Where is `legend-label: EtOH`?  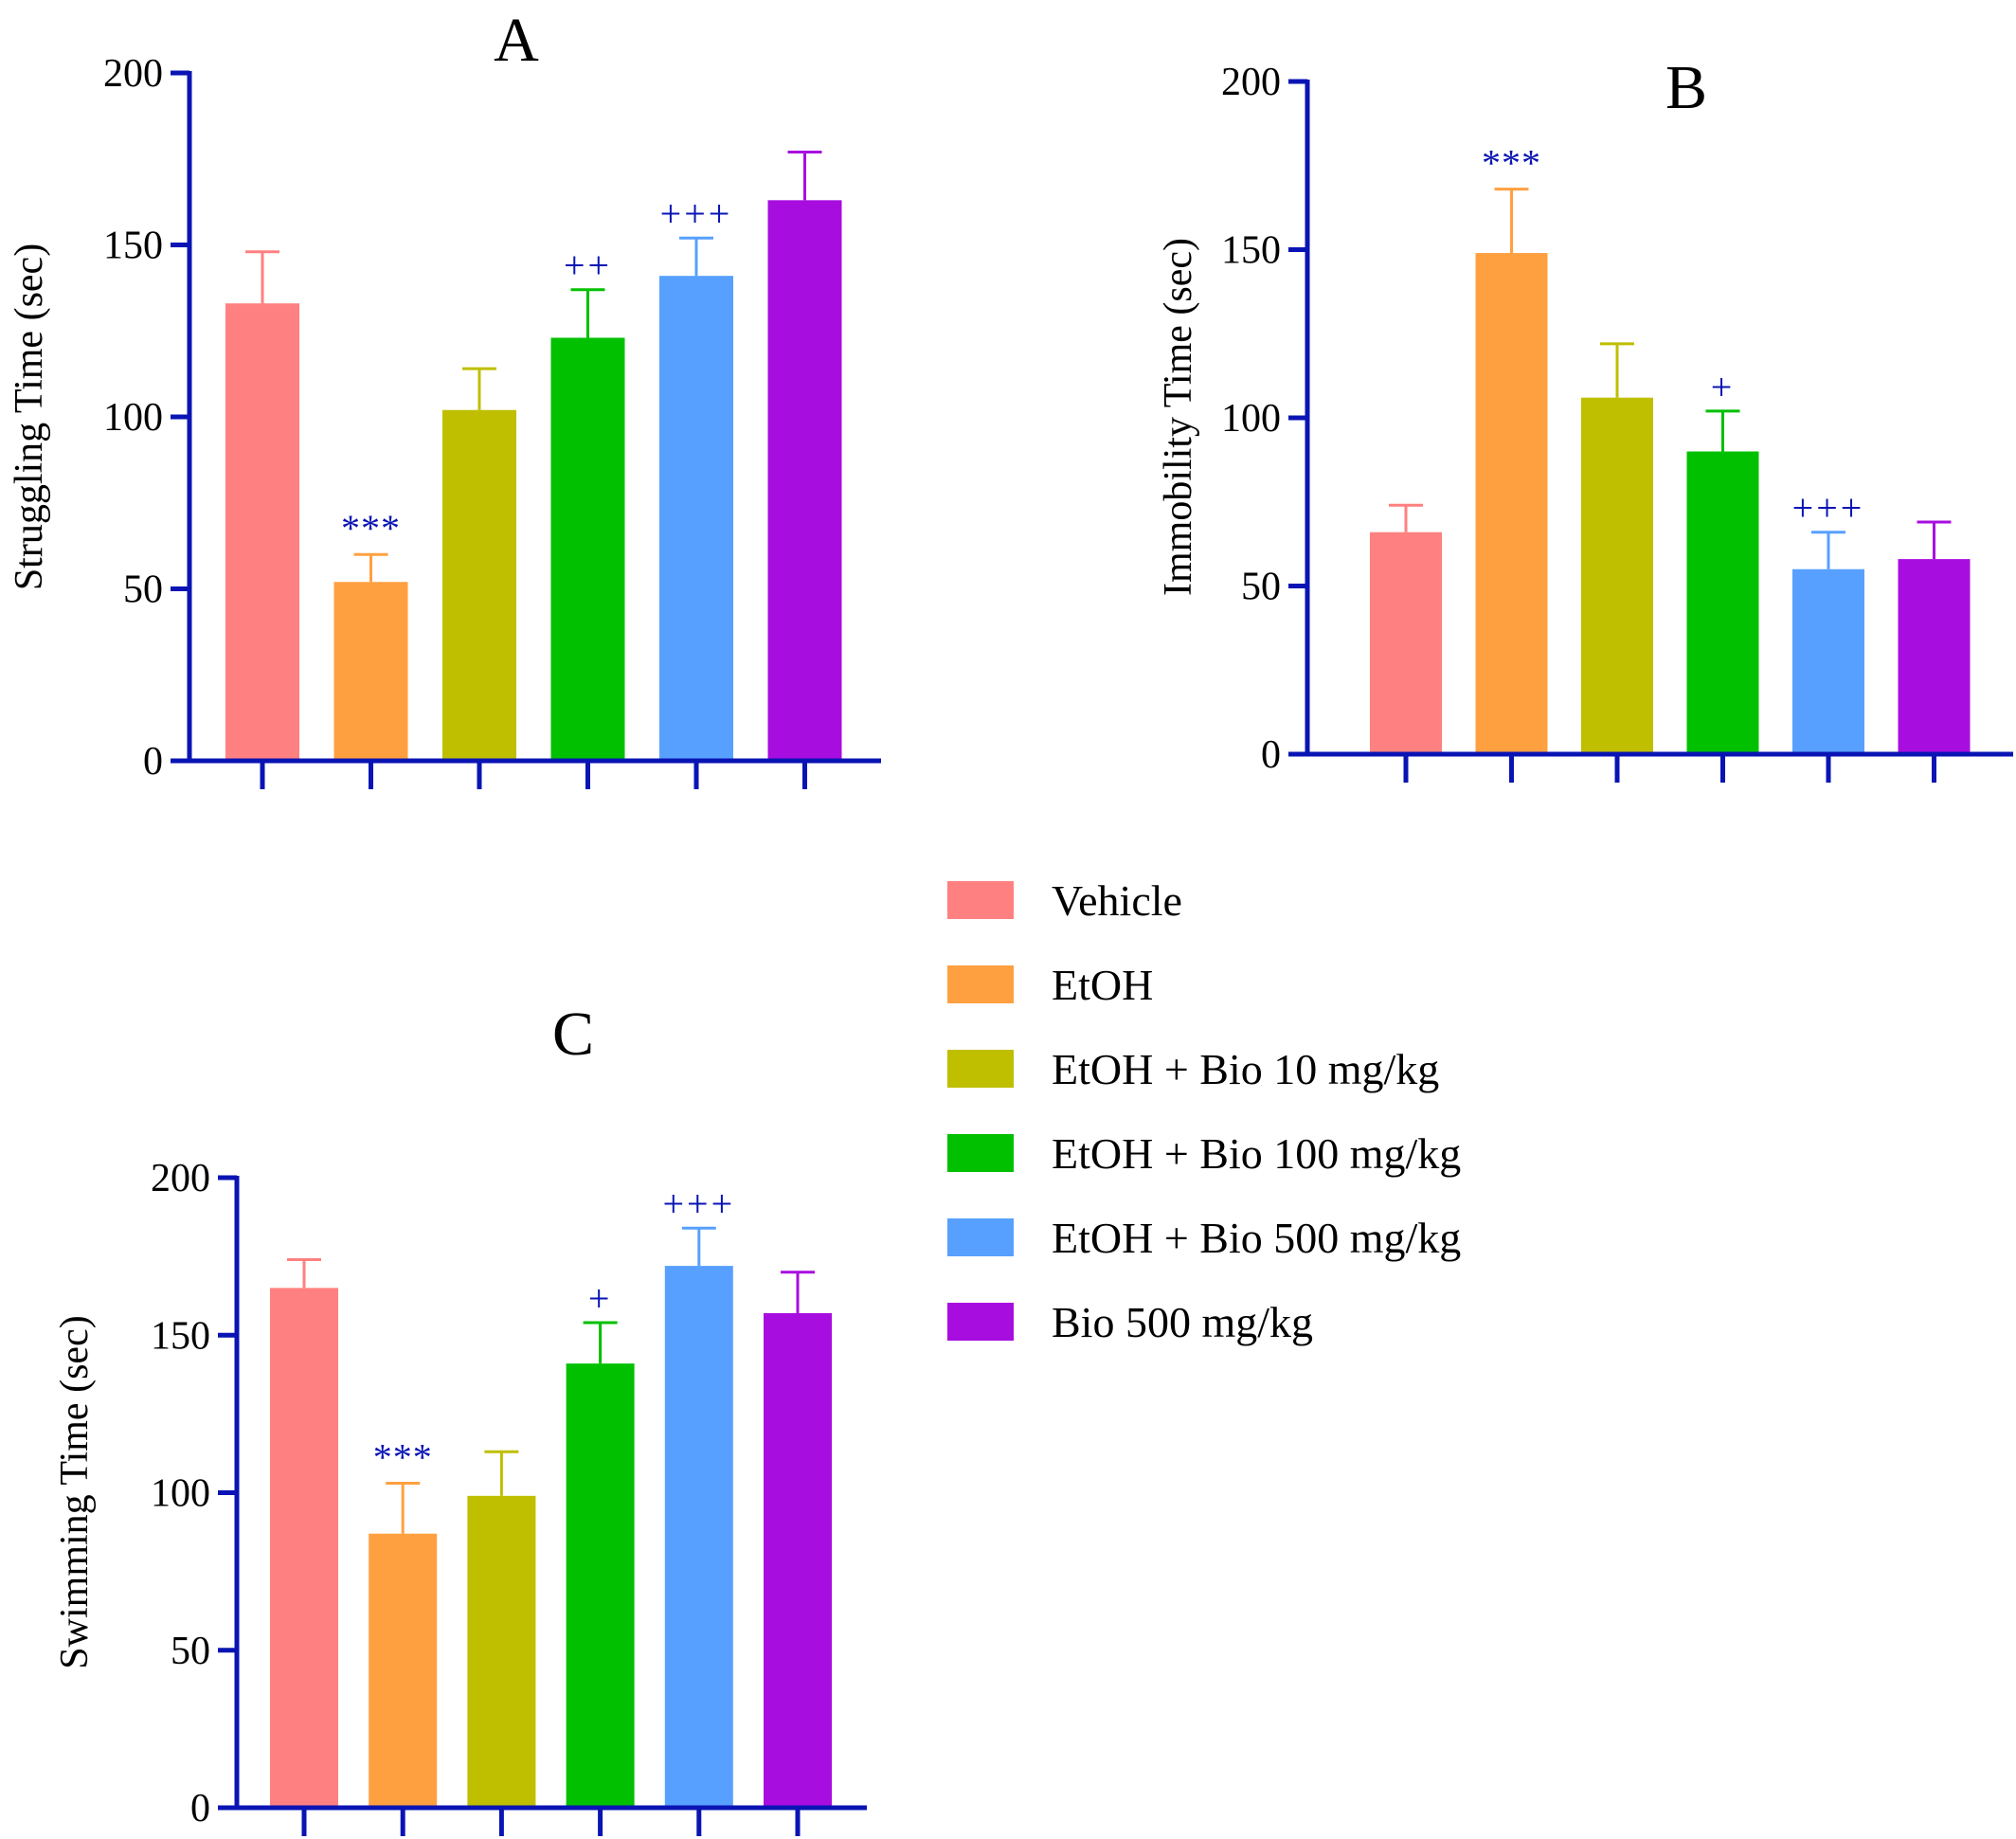 legend-label: EtOH is located at coordinates (1102, 985).